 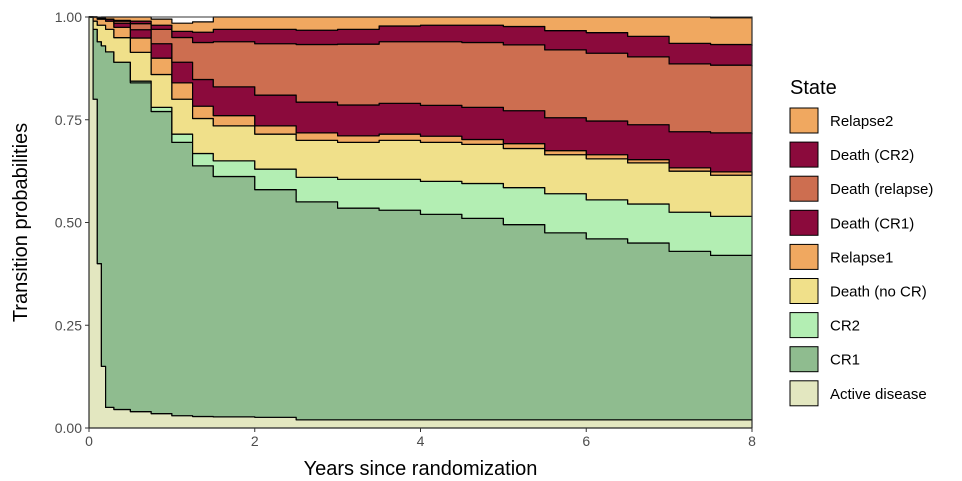 I want to click on y-tick-label: 1.00, so click(x=68, y=17).